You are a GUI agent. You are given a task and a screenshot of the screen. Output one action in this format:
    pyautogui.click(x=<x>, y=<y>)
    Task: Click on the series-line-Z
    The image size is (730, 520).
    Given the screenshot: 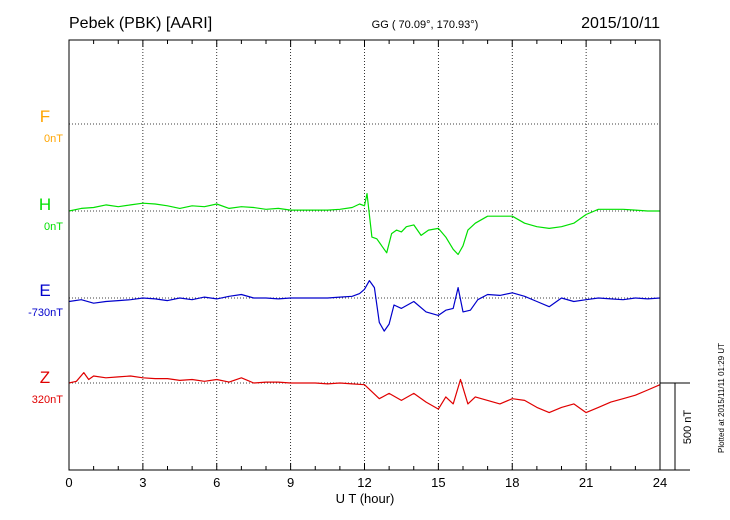 What is the action you would take?
    pyautogui.click(x=364, y=393)
    